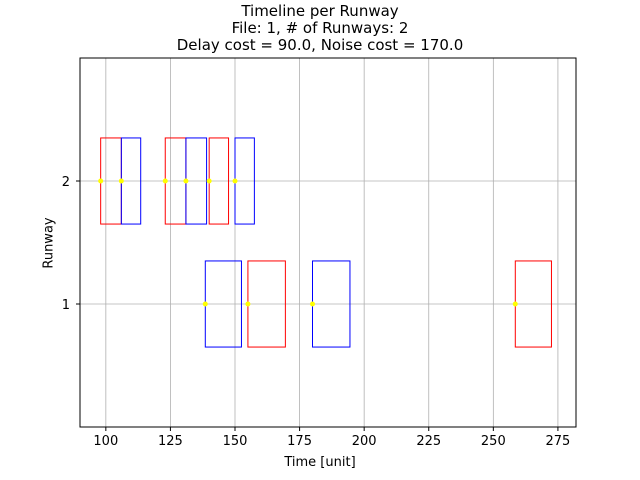 The width and height of the screenshot is (640, 480). I want to click on x-tick-label: 250, so click(493, 441).